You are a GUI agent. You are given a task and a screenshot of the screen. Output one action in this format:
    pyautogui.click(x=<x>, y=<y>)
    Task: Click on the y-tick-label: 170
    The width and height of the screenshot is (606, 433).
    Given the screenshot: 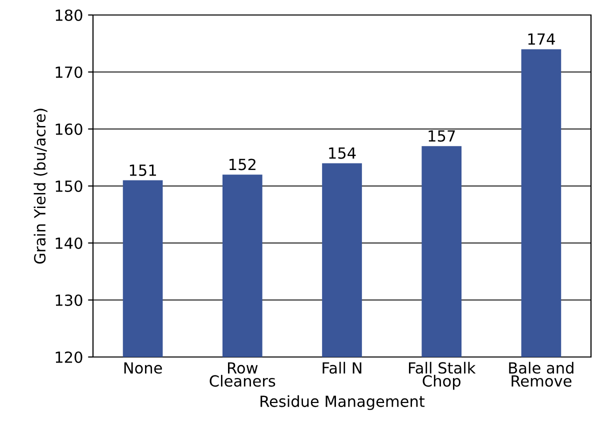 What is the action you would take?
    pyautogui.click(x=69, y=72)
    